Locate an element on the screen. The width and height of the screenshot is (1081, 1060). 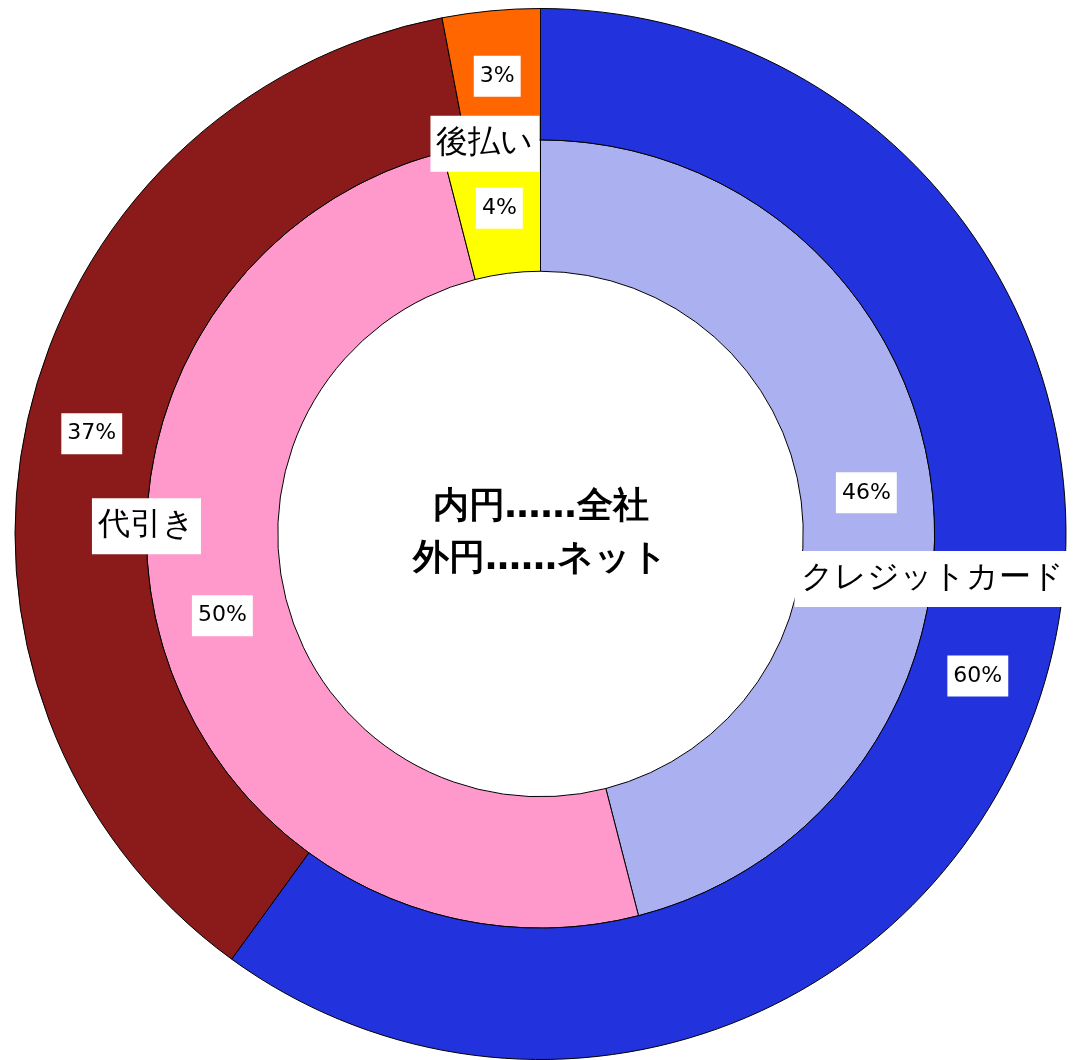
slice-label: 代引き is located at coordinates (145, 523).